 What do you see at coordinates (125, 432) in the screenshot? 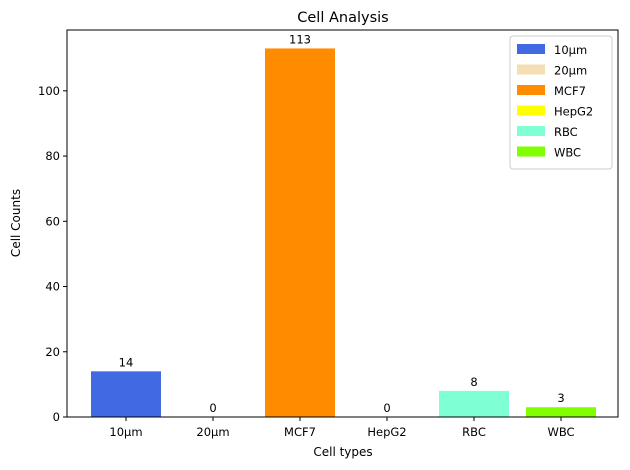
I see `x-tick-label: 10µm` at bounding box center [125, 432].